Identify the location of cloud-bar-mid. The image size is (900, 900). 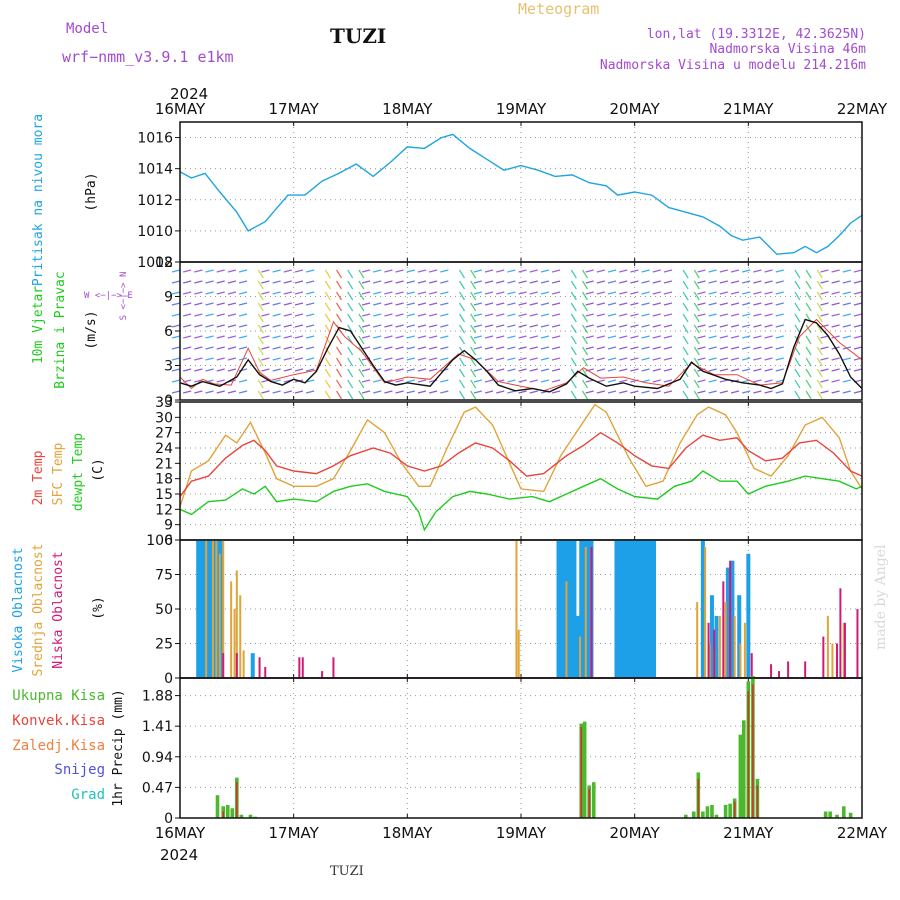
(709, 660).